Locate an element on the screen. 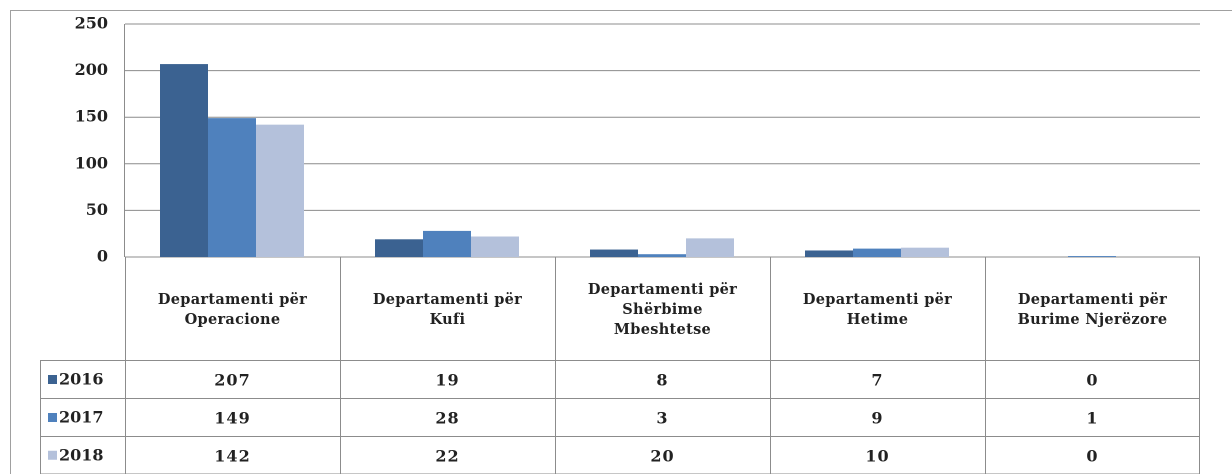  y-tick-label: 200 is located at coordinates (91, 69).